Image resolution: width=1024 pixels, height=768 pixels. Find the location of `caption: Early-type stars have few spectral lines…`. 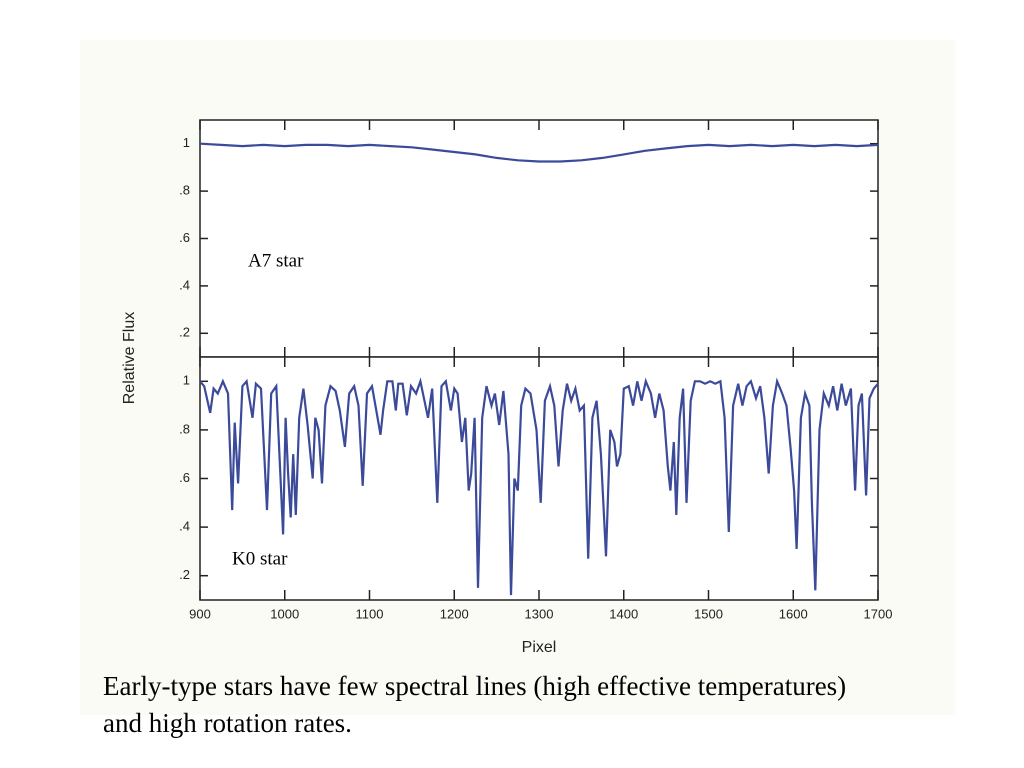

caption: Early-type stars have few spectral lines… is located at coordinates (475, 704).